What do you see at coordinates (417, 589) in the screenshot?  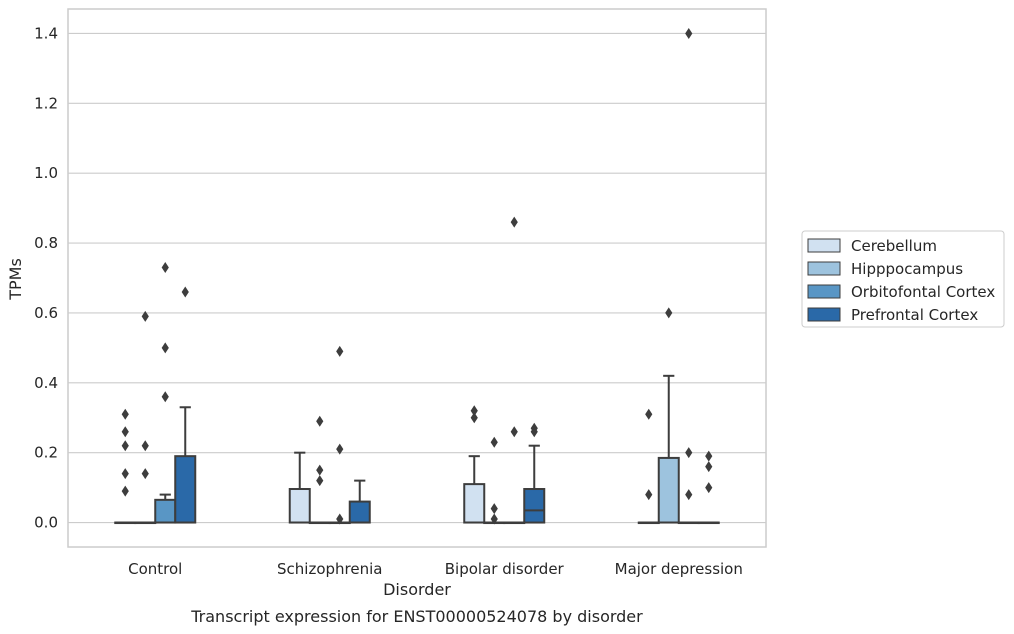 I see `x-axis-title: Disorder` at bounding box center [417, 589].